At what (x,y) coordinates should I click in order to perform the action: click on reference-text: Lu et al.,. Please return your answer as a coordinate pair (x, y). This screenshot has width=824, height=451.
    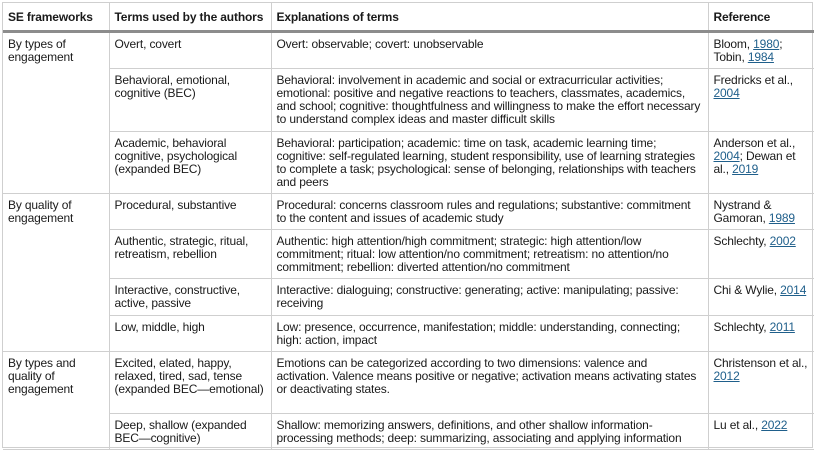
    Looking at the image, I should click on (737, 425).